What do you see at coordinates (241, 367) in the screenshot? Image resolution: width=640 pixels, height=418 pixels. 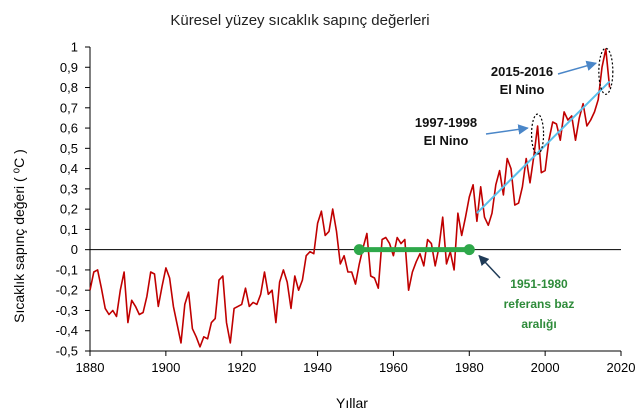 I see `x-tick-label: 1920` at bounding box center [241, 367].